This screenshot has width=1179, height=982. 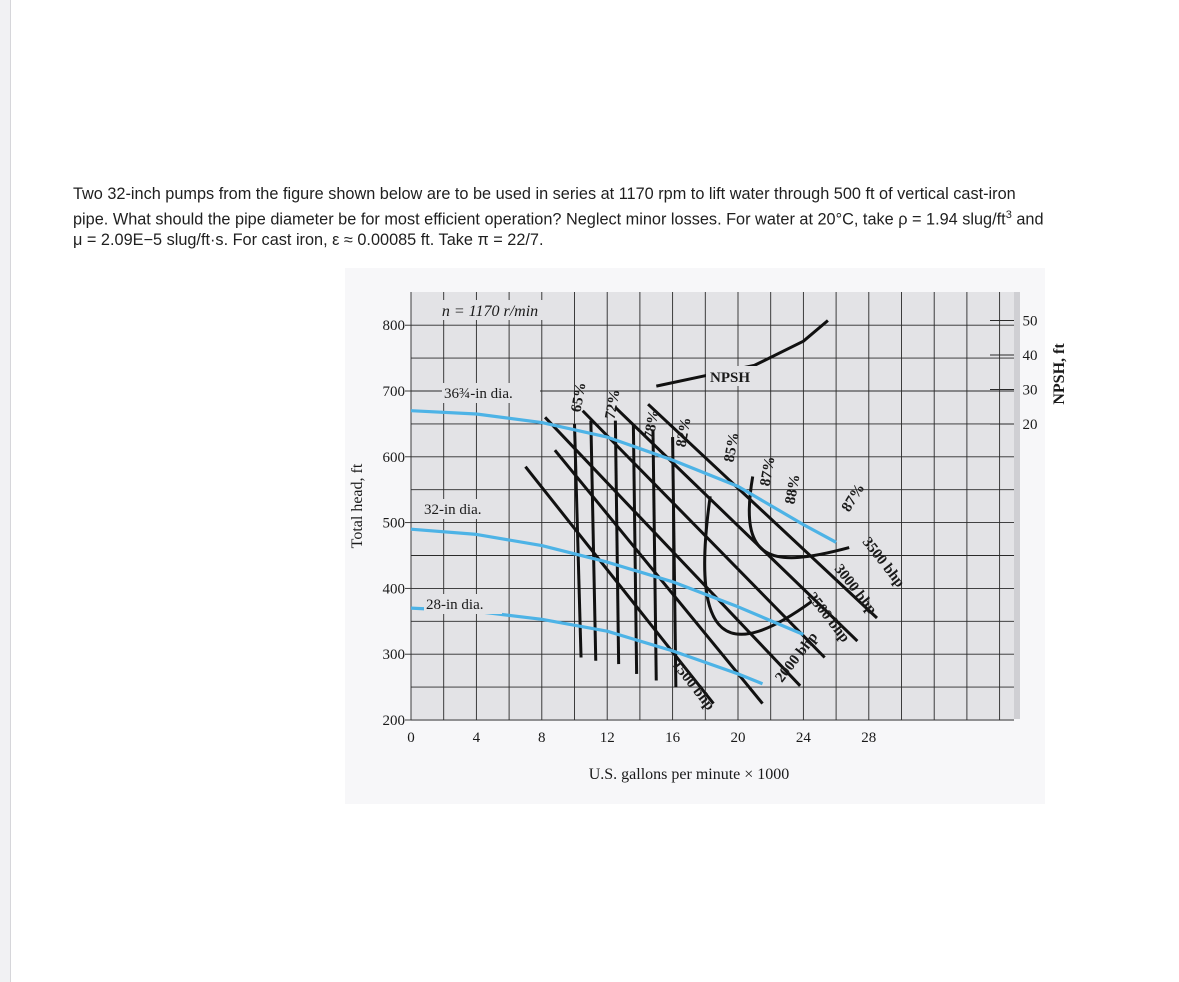 What do you see at coordinates (357, 505) in the screenshot?
I see `y-axis-label: Total head, ft` at bounding box center [357, 505].